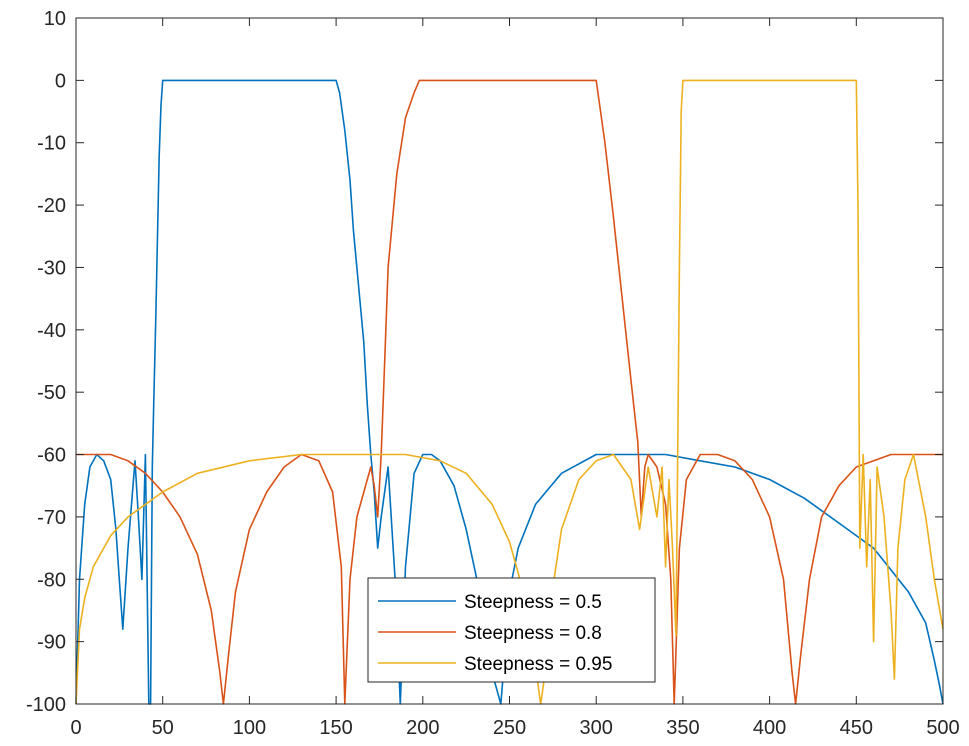 The width and height of the screenshot is (969, 746). I want to click on x-tick-label: 100, so click(249, 728).